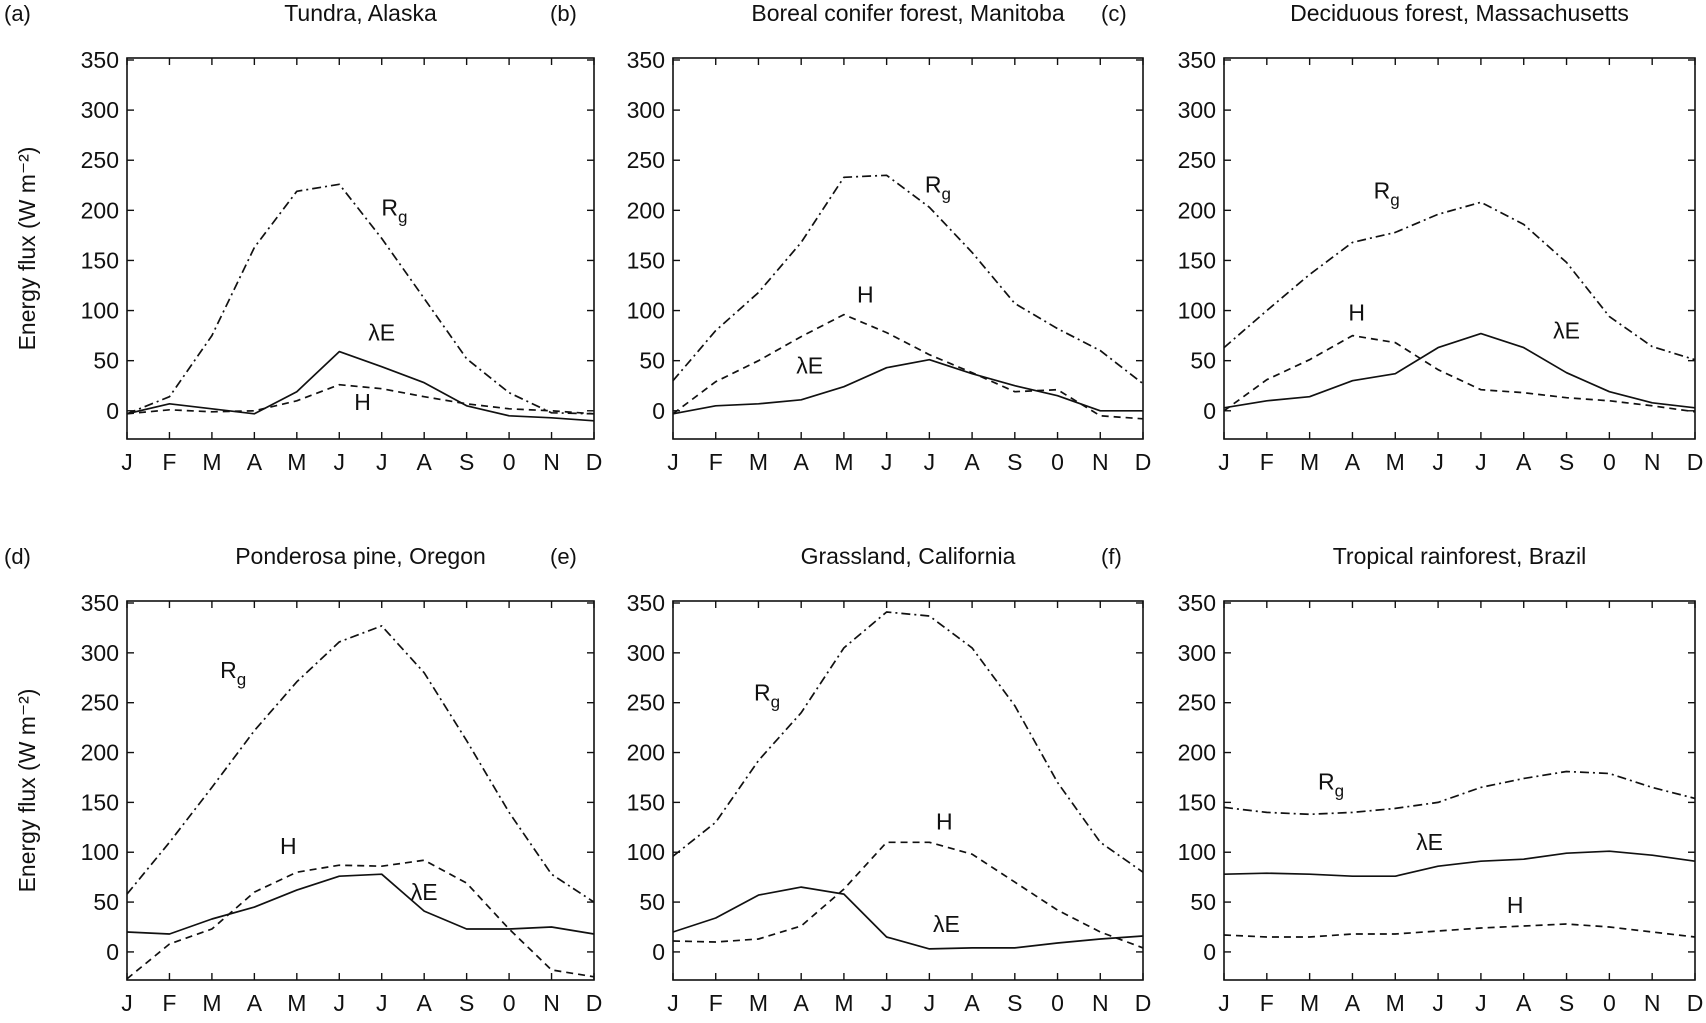 This screenshot has height=1023, width=1706. What do you see at coordinates (106, 902) in the screenshot?
I see `y-tick-label: 50` at bounding box center [106, 902].